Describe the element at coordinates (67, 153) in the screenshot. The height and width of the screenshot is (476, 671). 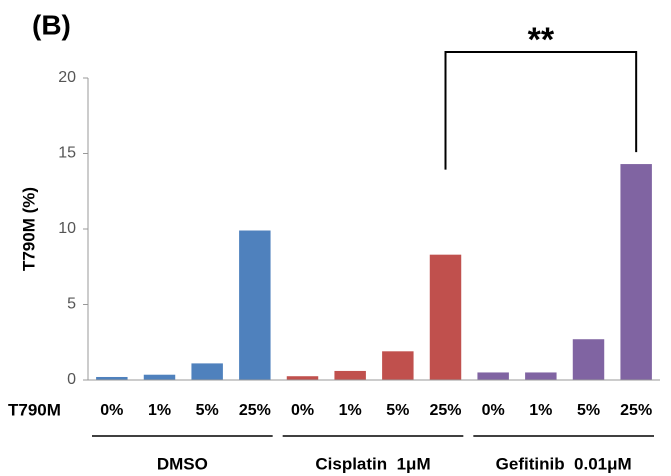
I see `y-tick-label: 15` at that location.